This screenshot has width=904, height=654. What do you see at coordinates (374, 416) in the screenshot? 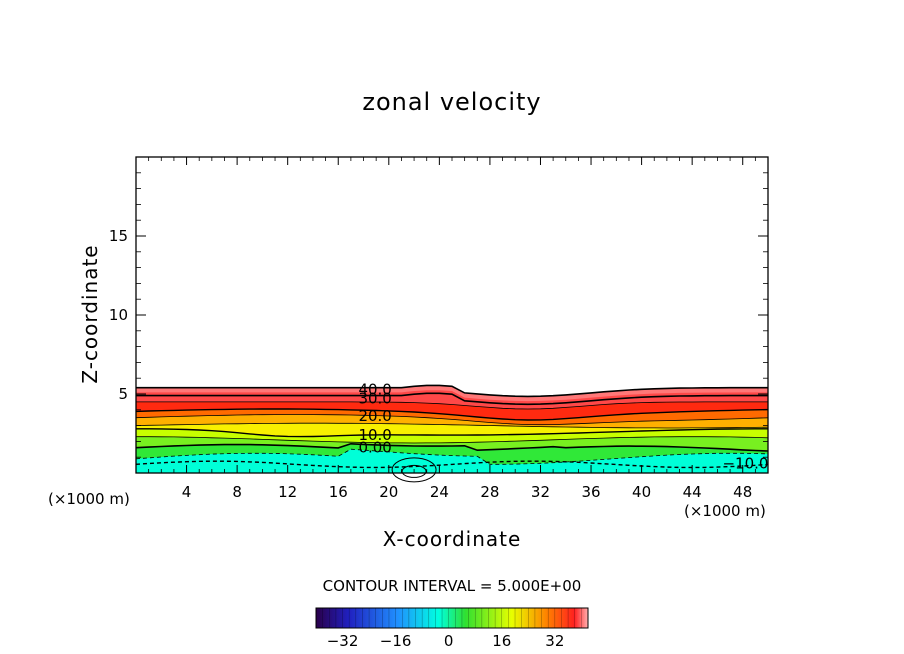
I see `contour-label: 20.0` at bounding box center [374, 416].